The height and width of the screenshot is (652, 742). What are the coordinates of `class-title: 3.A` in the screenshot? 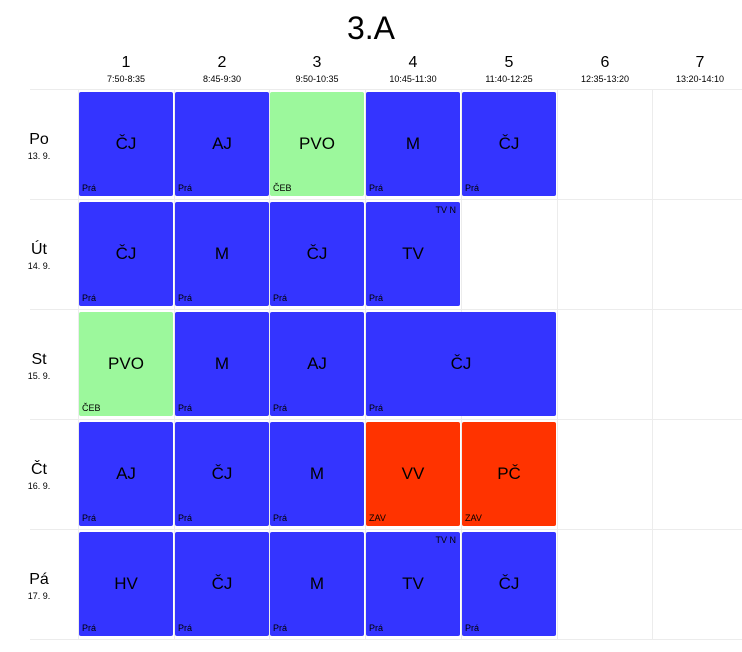 It's located at (371, 28).